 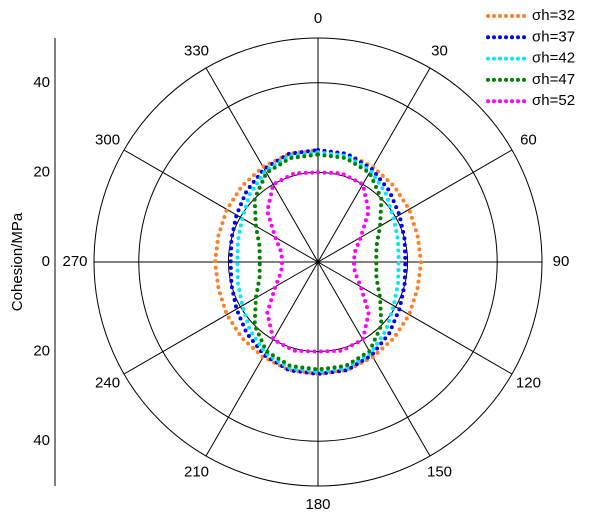 I want to click on angle-tick-label: 60, so click(x=528, y=139).